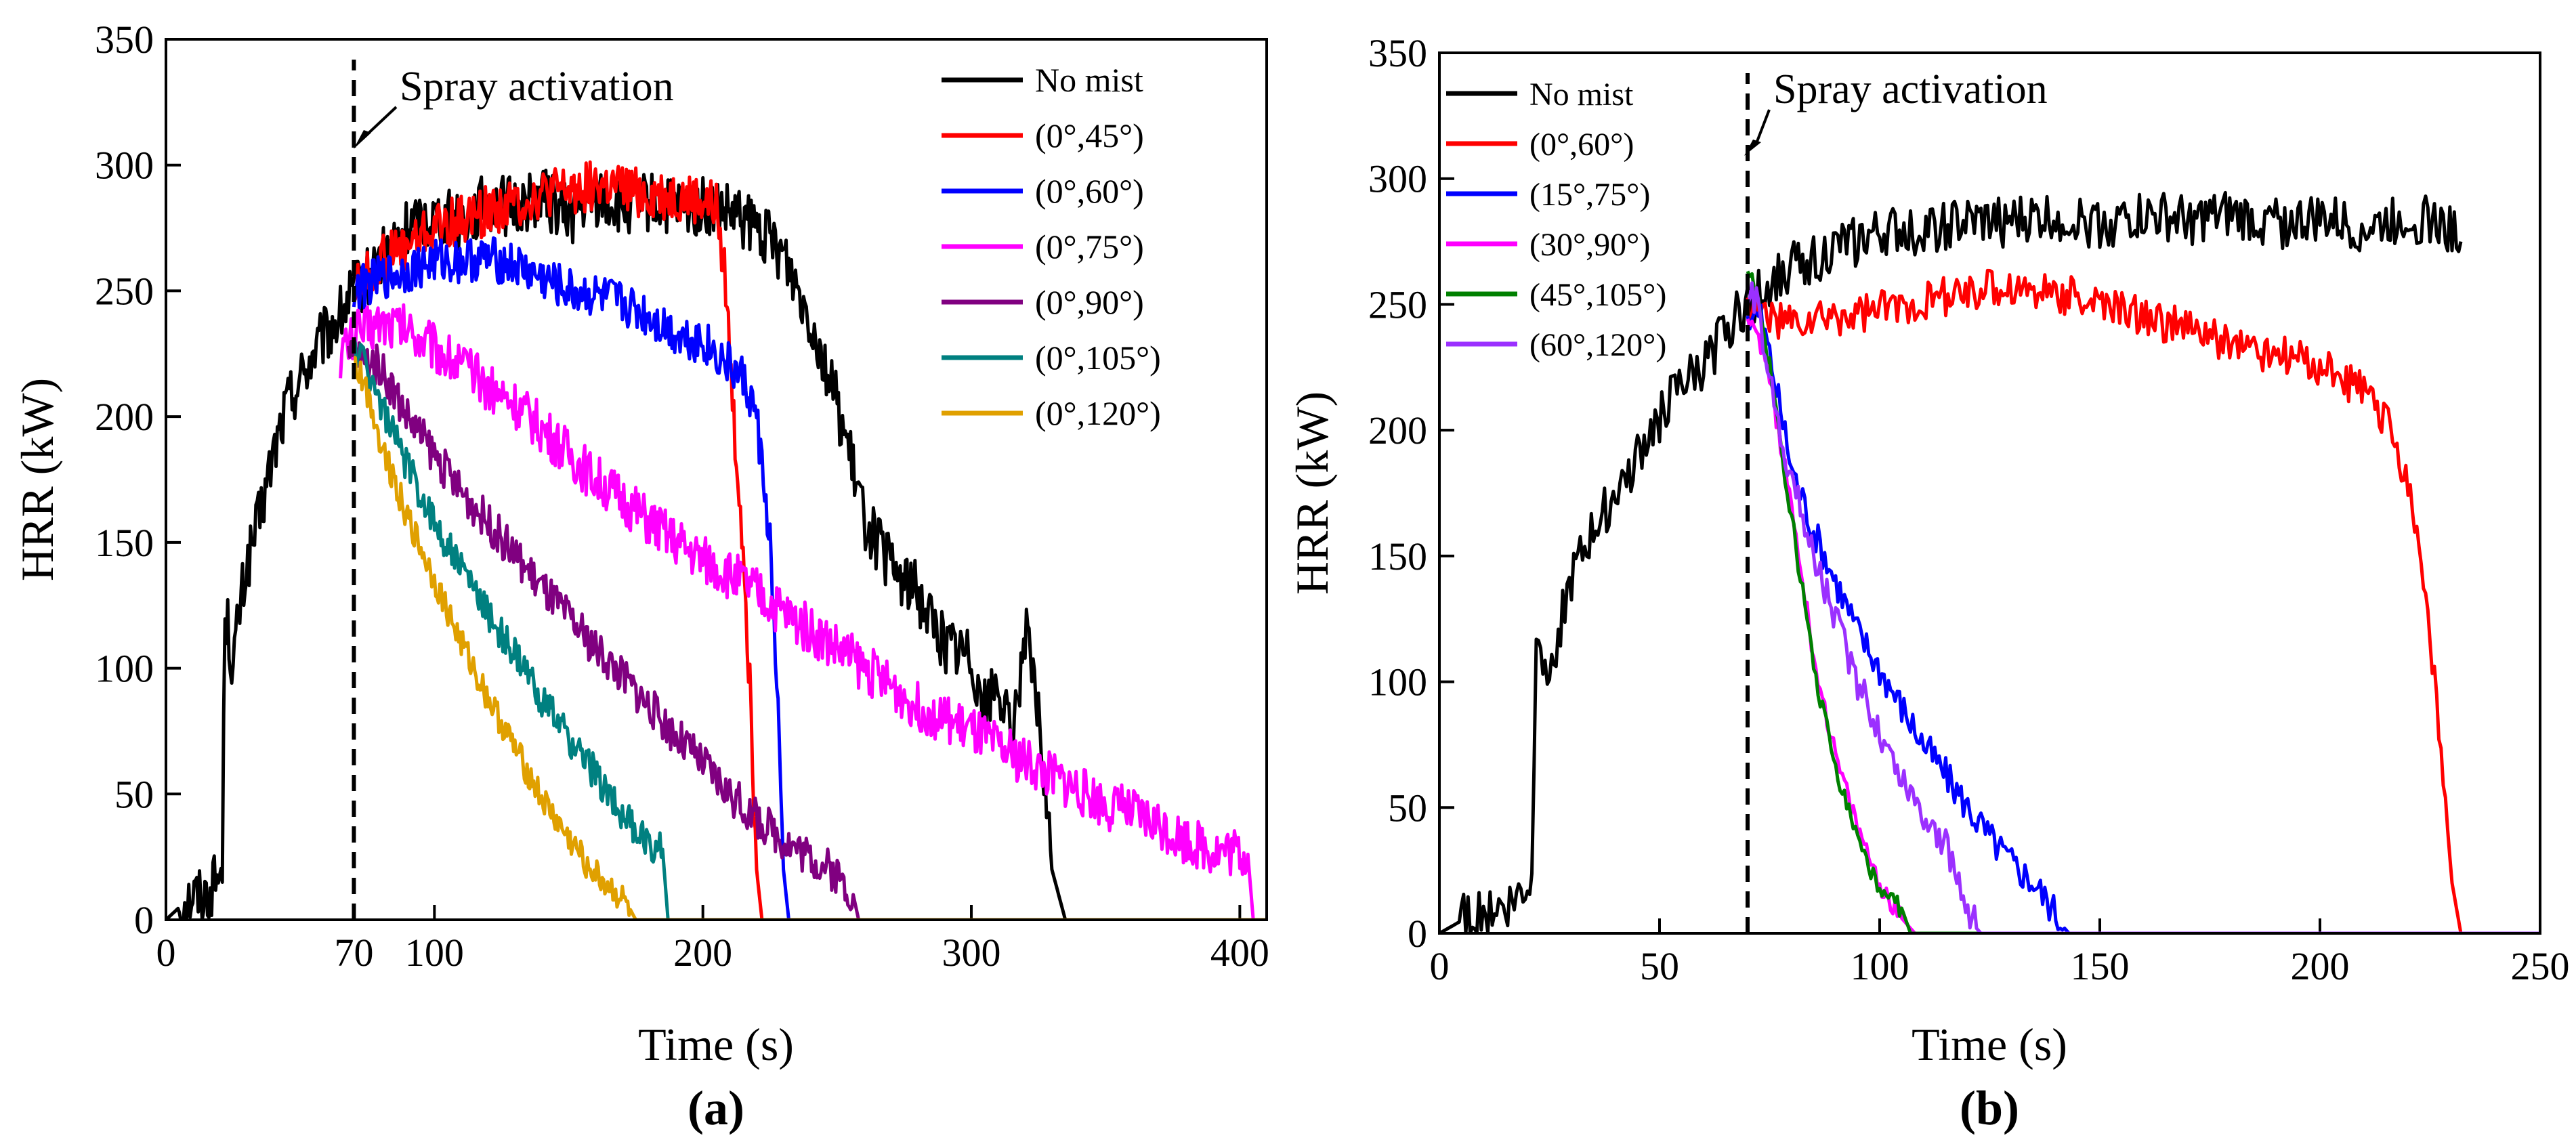 This screenshot has width=2576, height=1146. Describe the element at coordinates (1411, 493) in the screenshot. I see `panel-b-y-ticks: 0 50 100 150 200 250 300 350` at that location.